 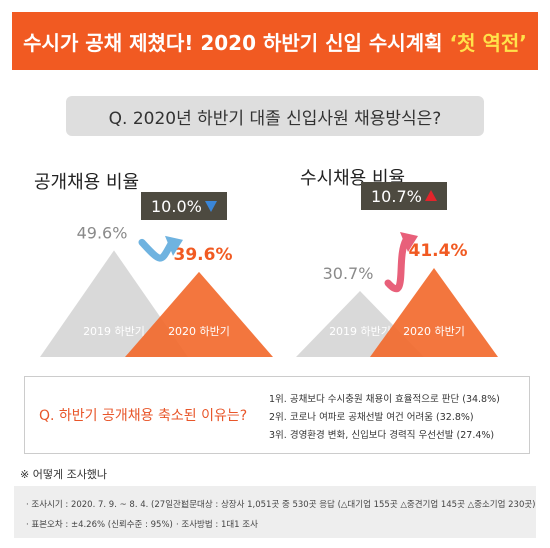 What do you see at coordinates (99, 525) in the screenshot?
I see `sampling-error: · 표본오차 : ±4.26% (신뢰수준 : 95%)` at bounding box center [99, 525].